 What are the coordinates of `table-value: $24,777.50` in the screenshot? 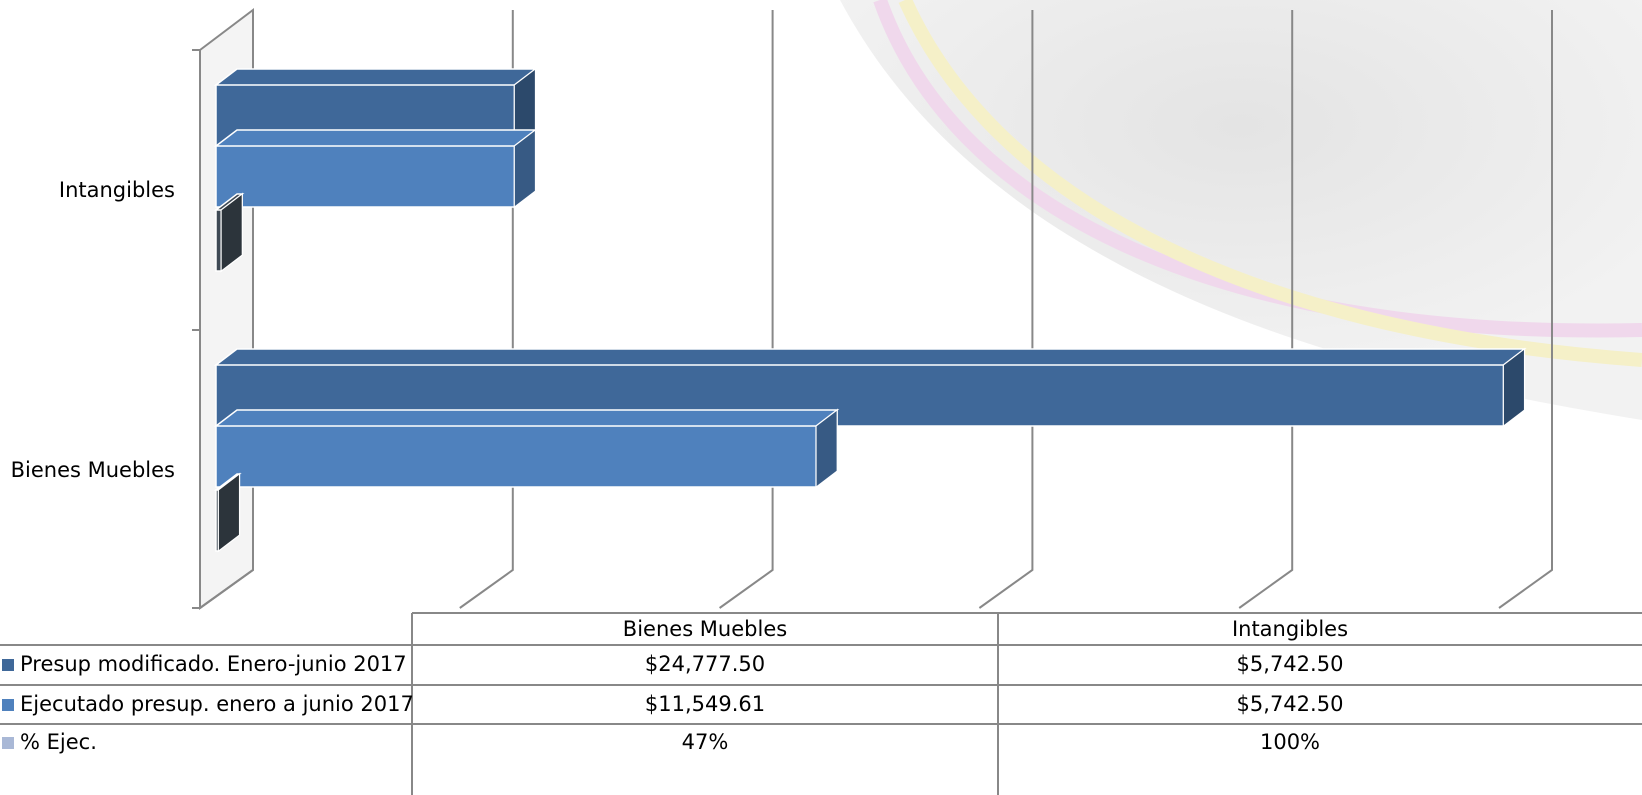 It's located at (705, 664).